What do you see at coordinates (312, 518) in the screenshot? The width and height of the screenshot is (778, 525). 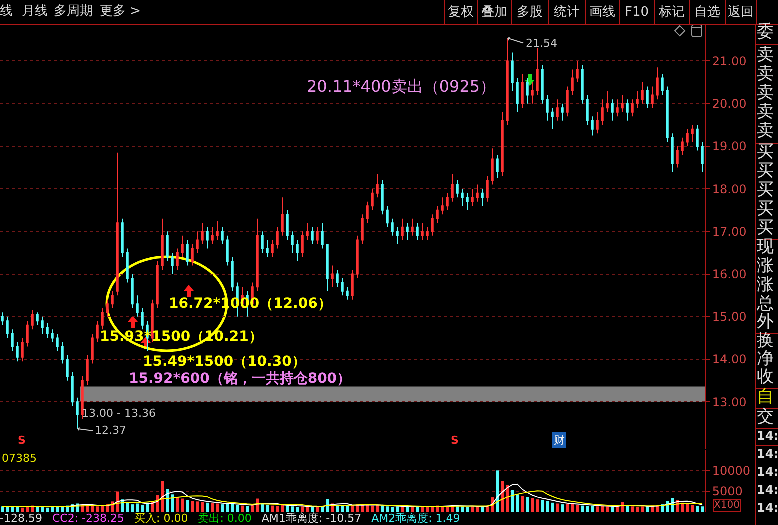 I see `text: AM1乖离度: -10.57` at bounding box center [312, 518].